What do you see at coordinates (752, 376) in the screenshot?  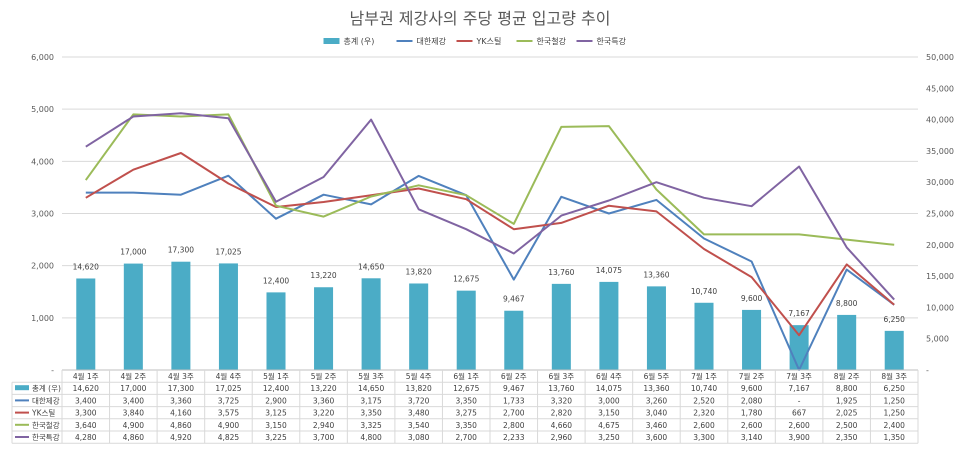 I see `category-label: 7월 2주` at bounding box center [752, 376].